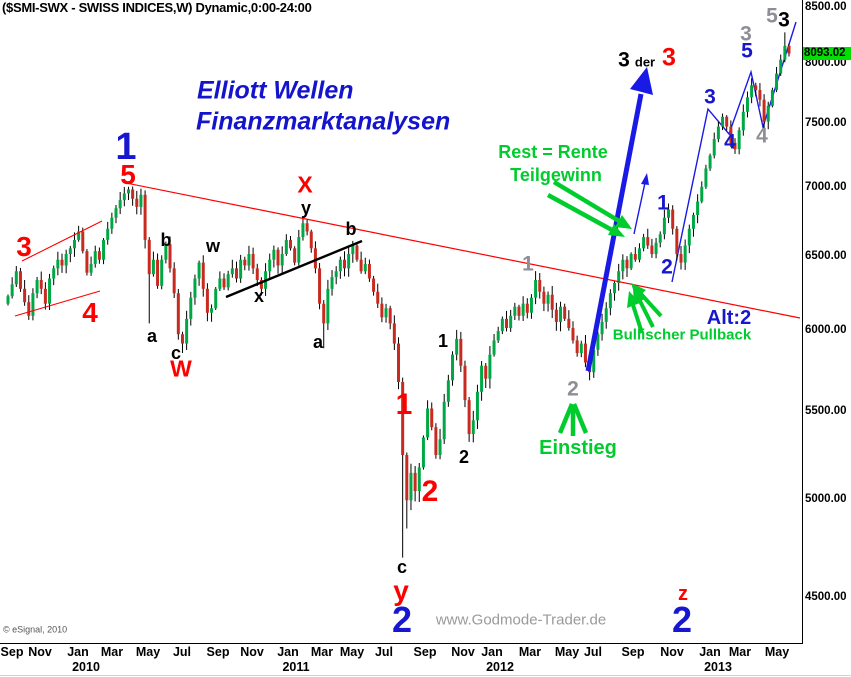 The image size is (851, 677). What do you see at coordinates (826, 187) in the screenshot?
I see `price-tick-7000.00: 7000.00` at bounding box center [826, 187].